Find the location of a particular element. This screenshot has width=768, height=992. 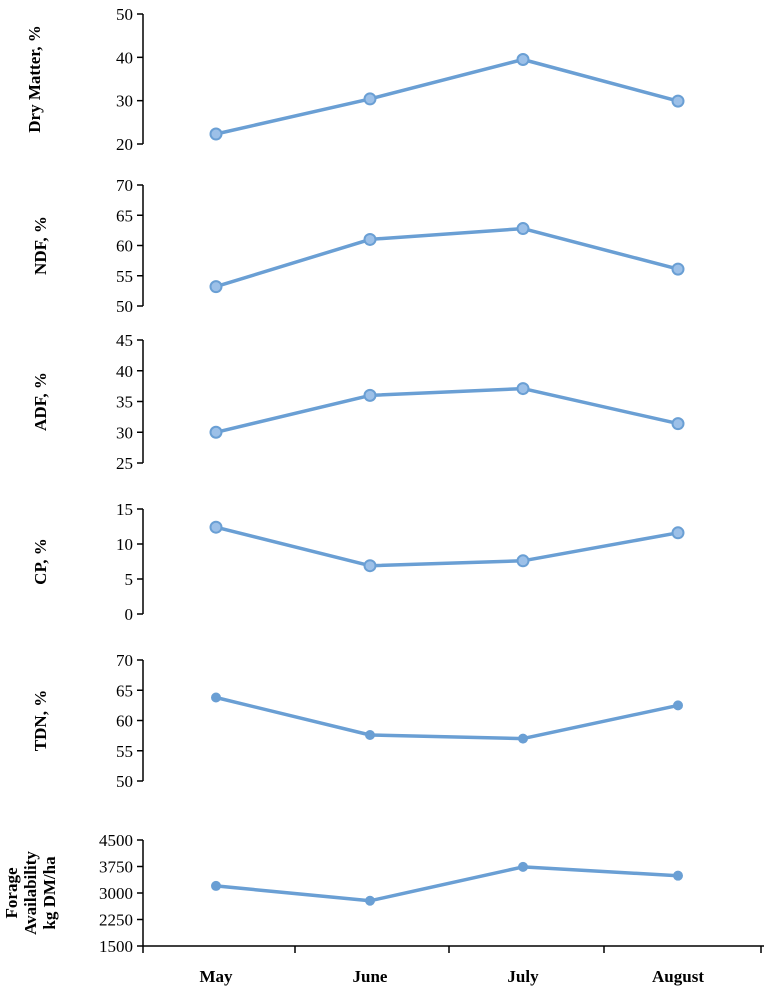

y-axis-title: ADF, % is located at coordinates (40, 401).